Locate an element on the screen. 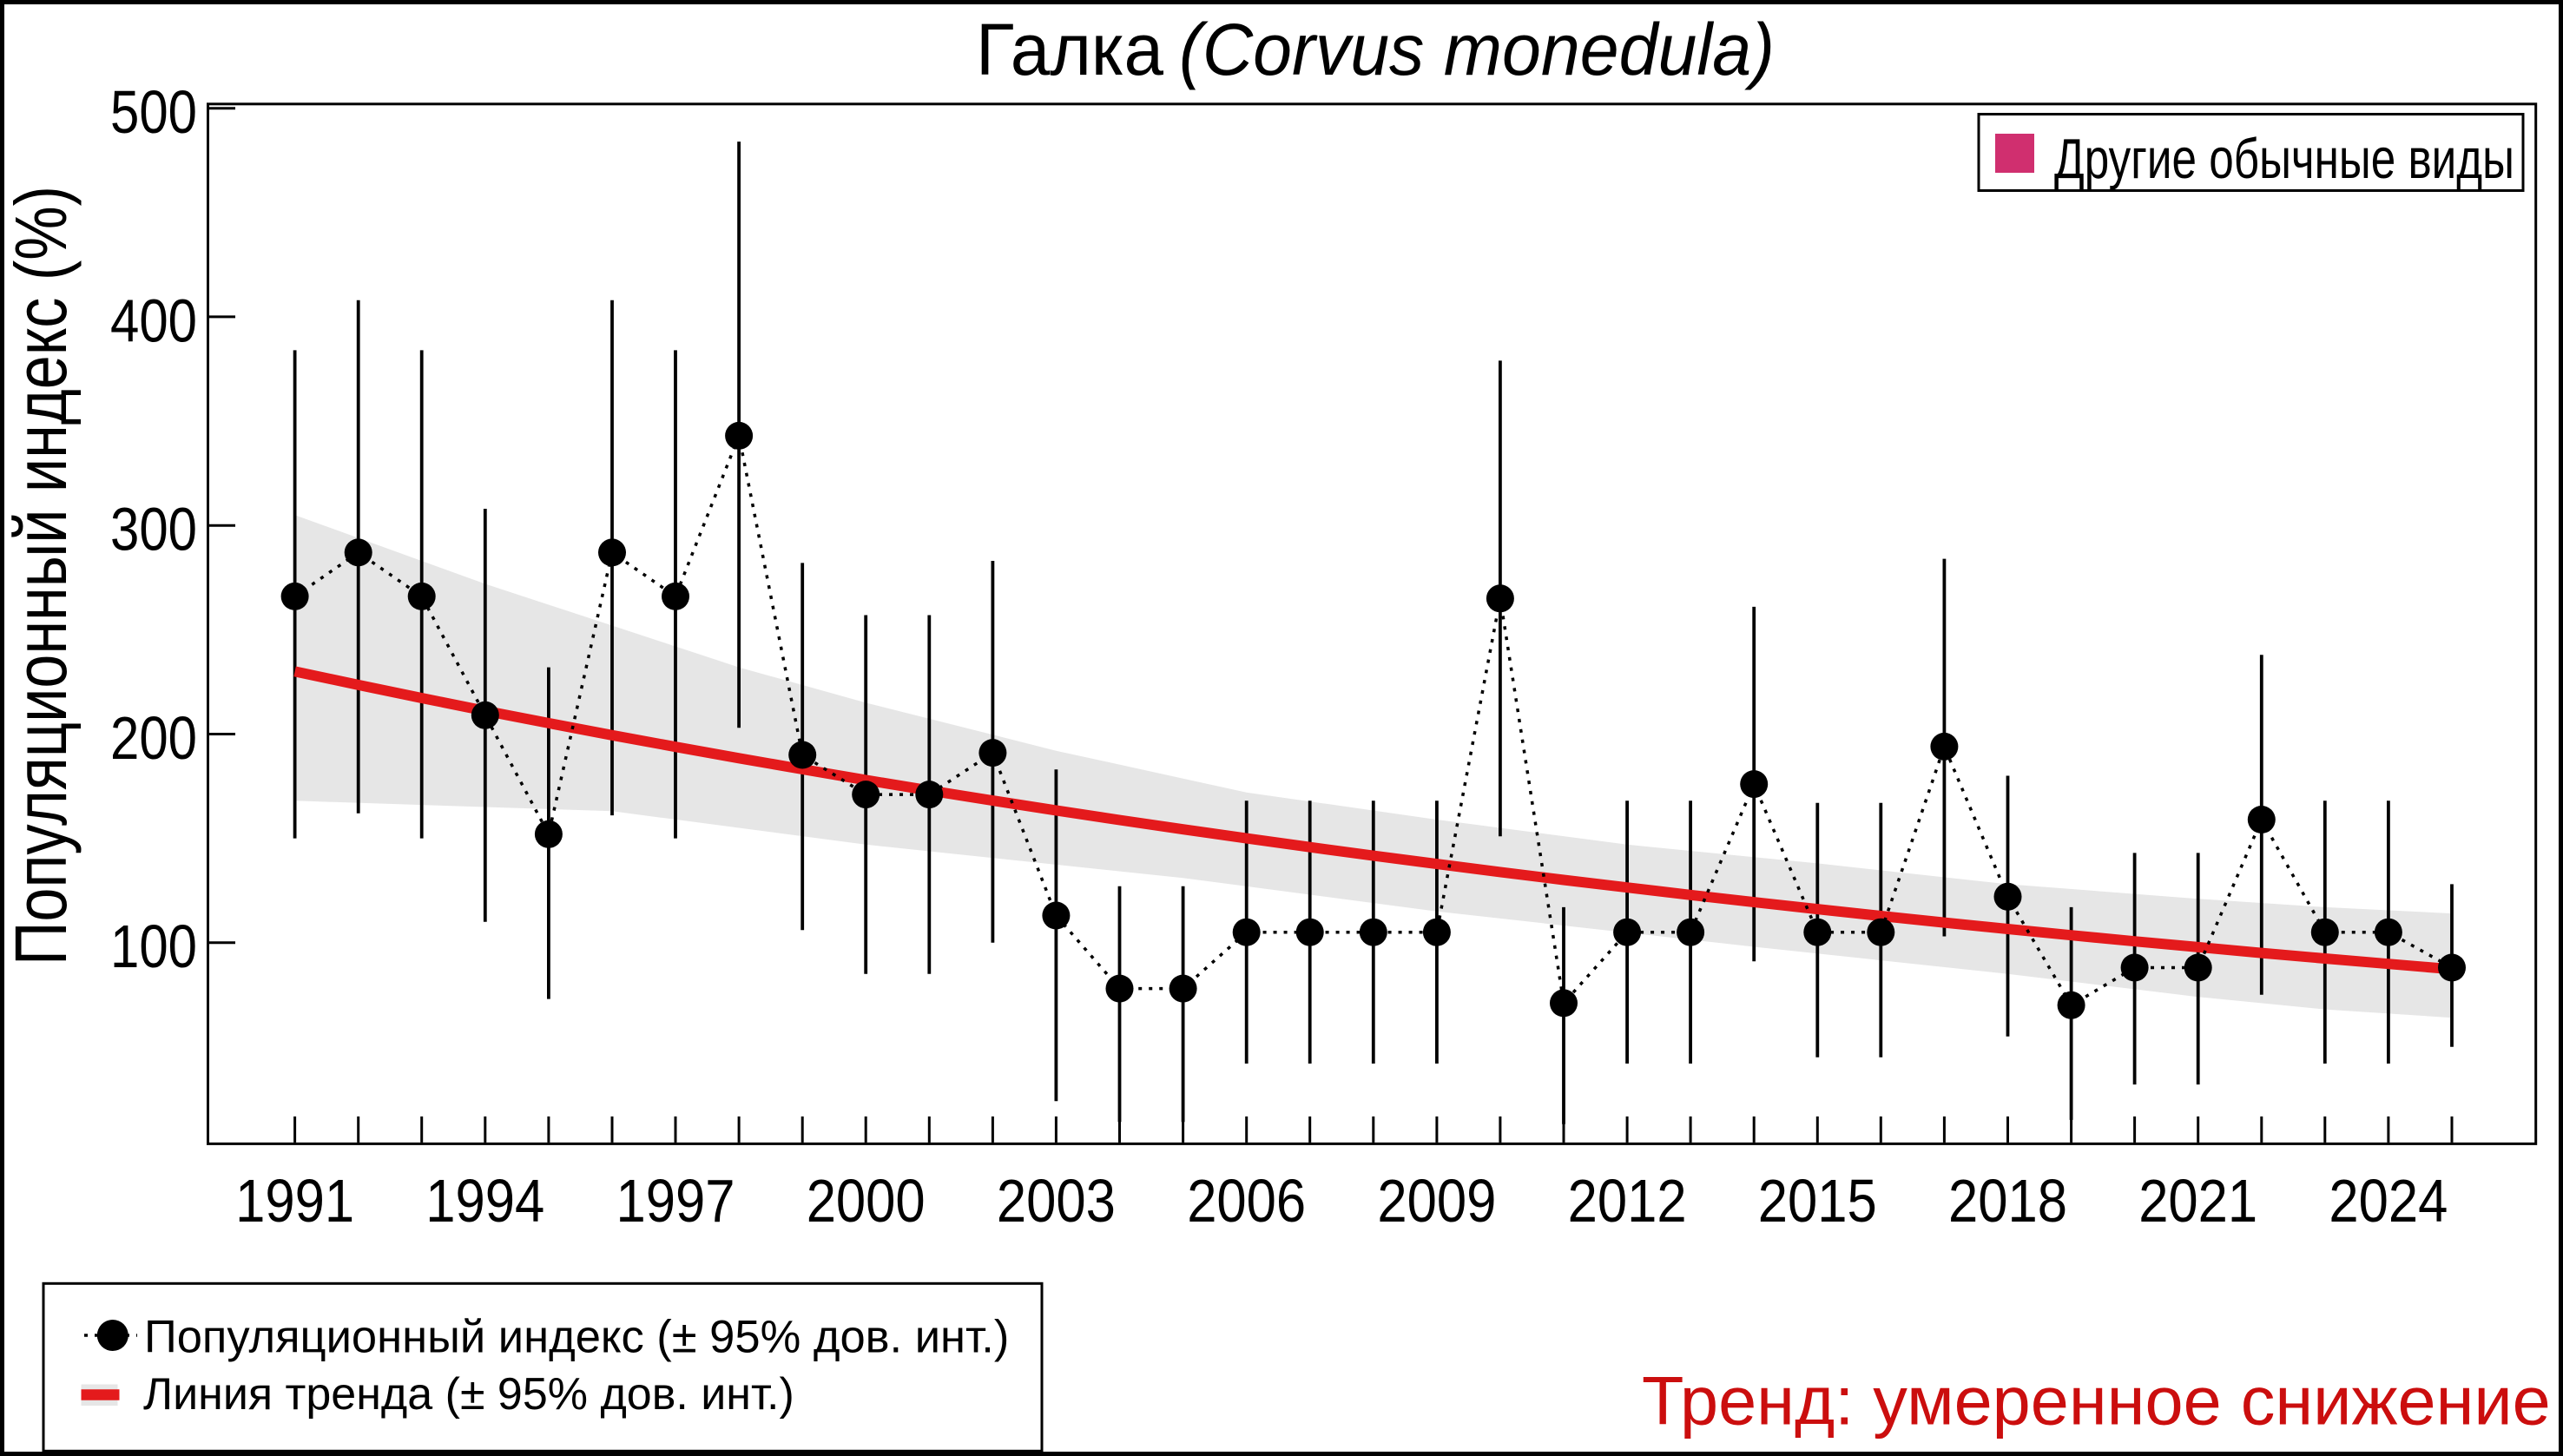  svg-text: 200 is located at coordinates (153, 738).